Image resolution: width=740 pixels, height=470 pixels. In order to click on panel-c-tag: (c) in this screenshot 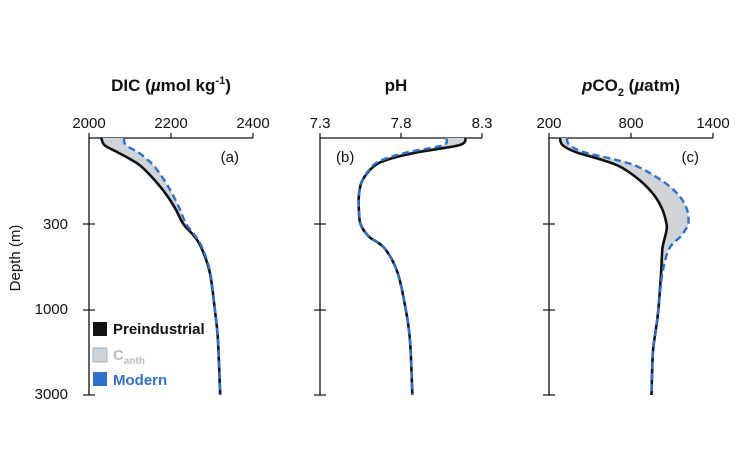, I will do `click(691, 157)`.